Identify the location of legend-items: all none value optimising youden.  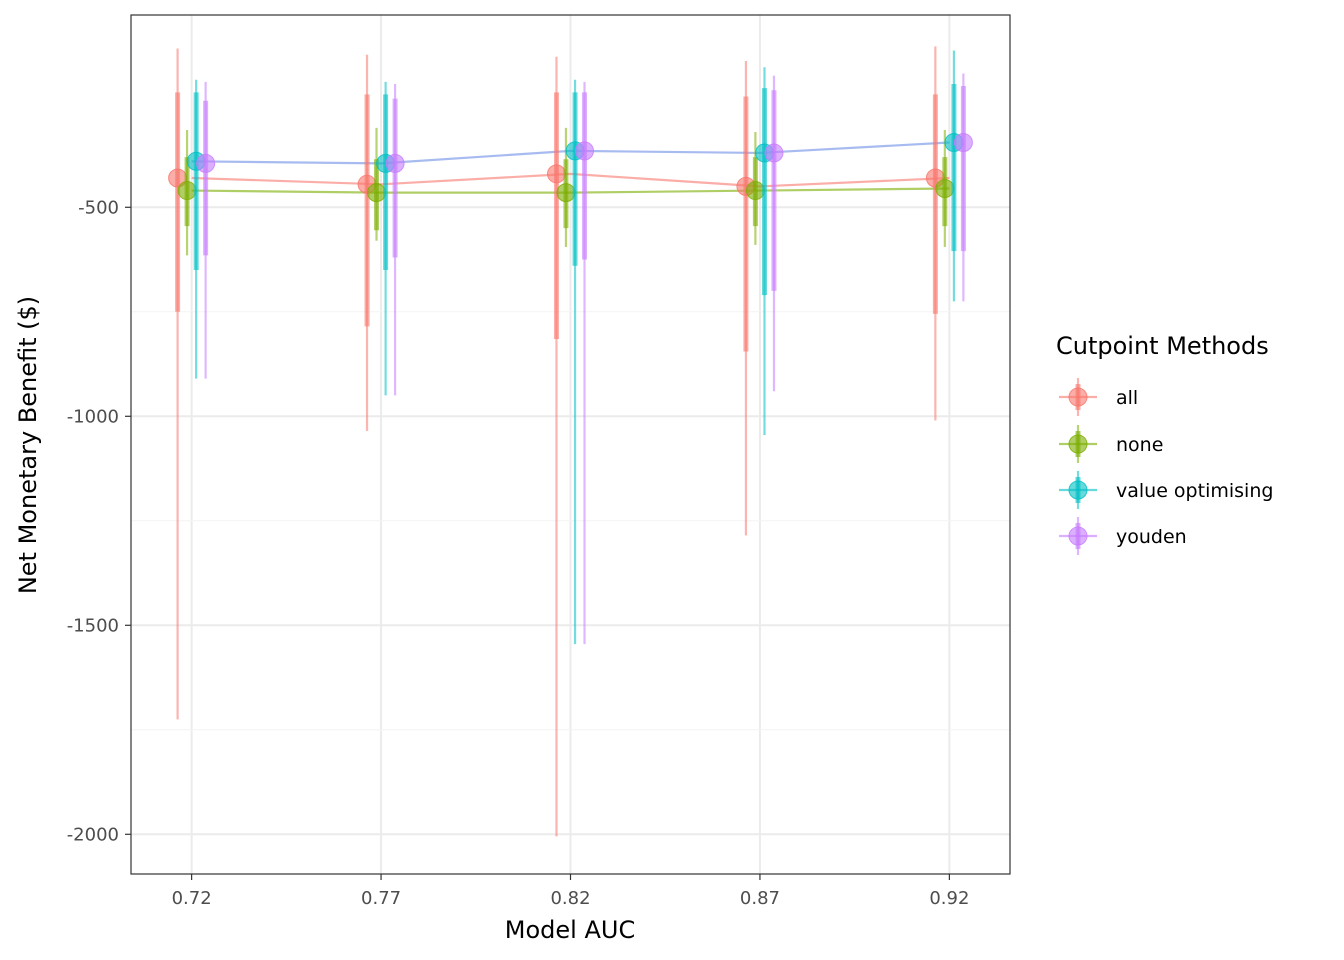
(1166, 466).